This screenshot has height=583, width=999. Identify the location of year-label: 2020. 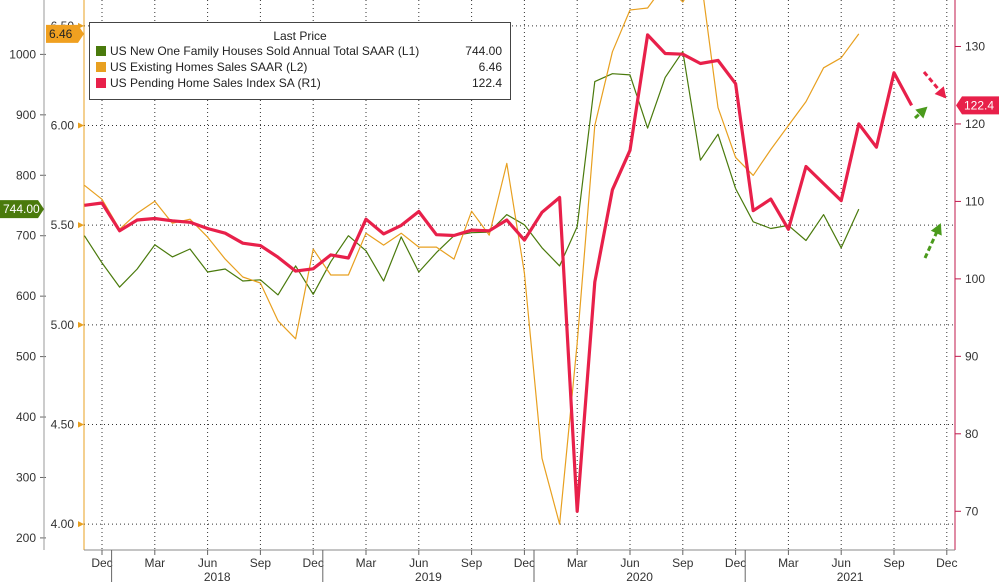
(639, 576).